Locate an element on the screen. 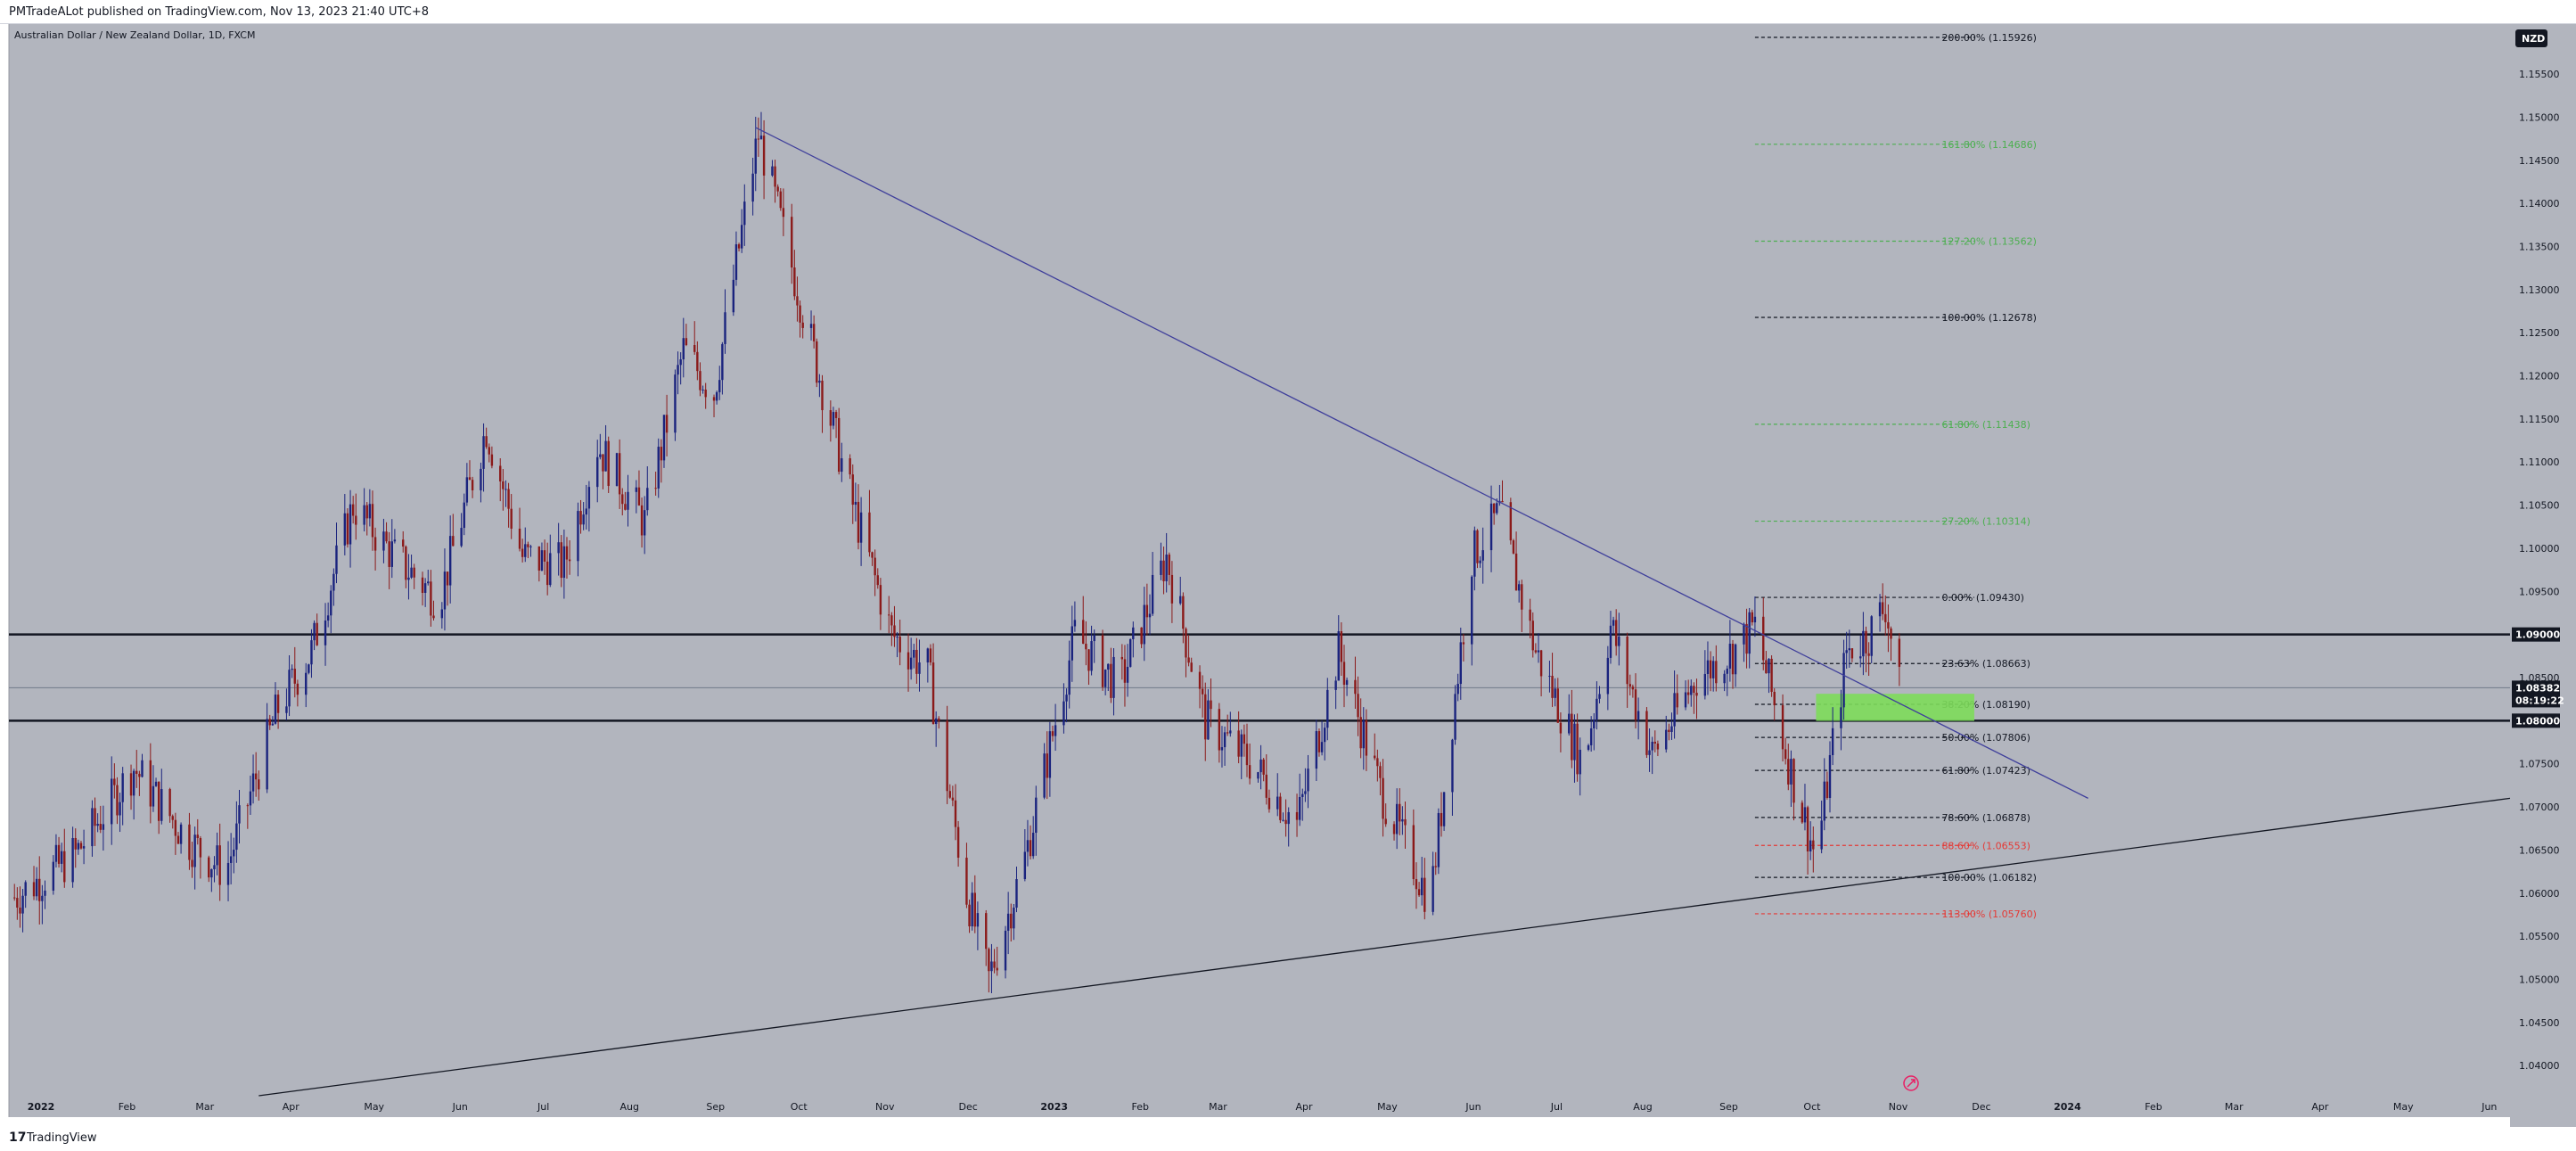 The width and height of the screenshot is (2576, 1151). footer-brand: TradingView is located at coordinates (62, 1138).